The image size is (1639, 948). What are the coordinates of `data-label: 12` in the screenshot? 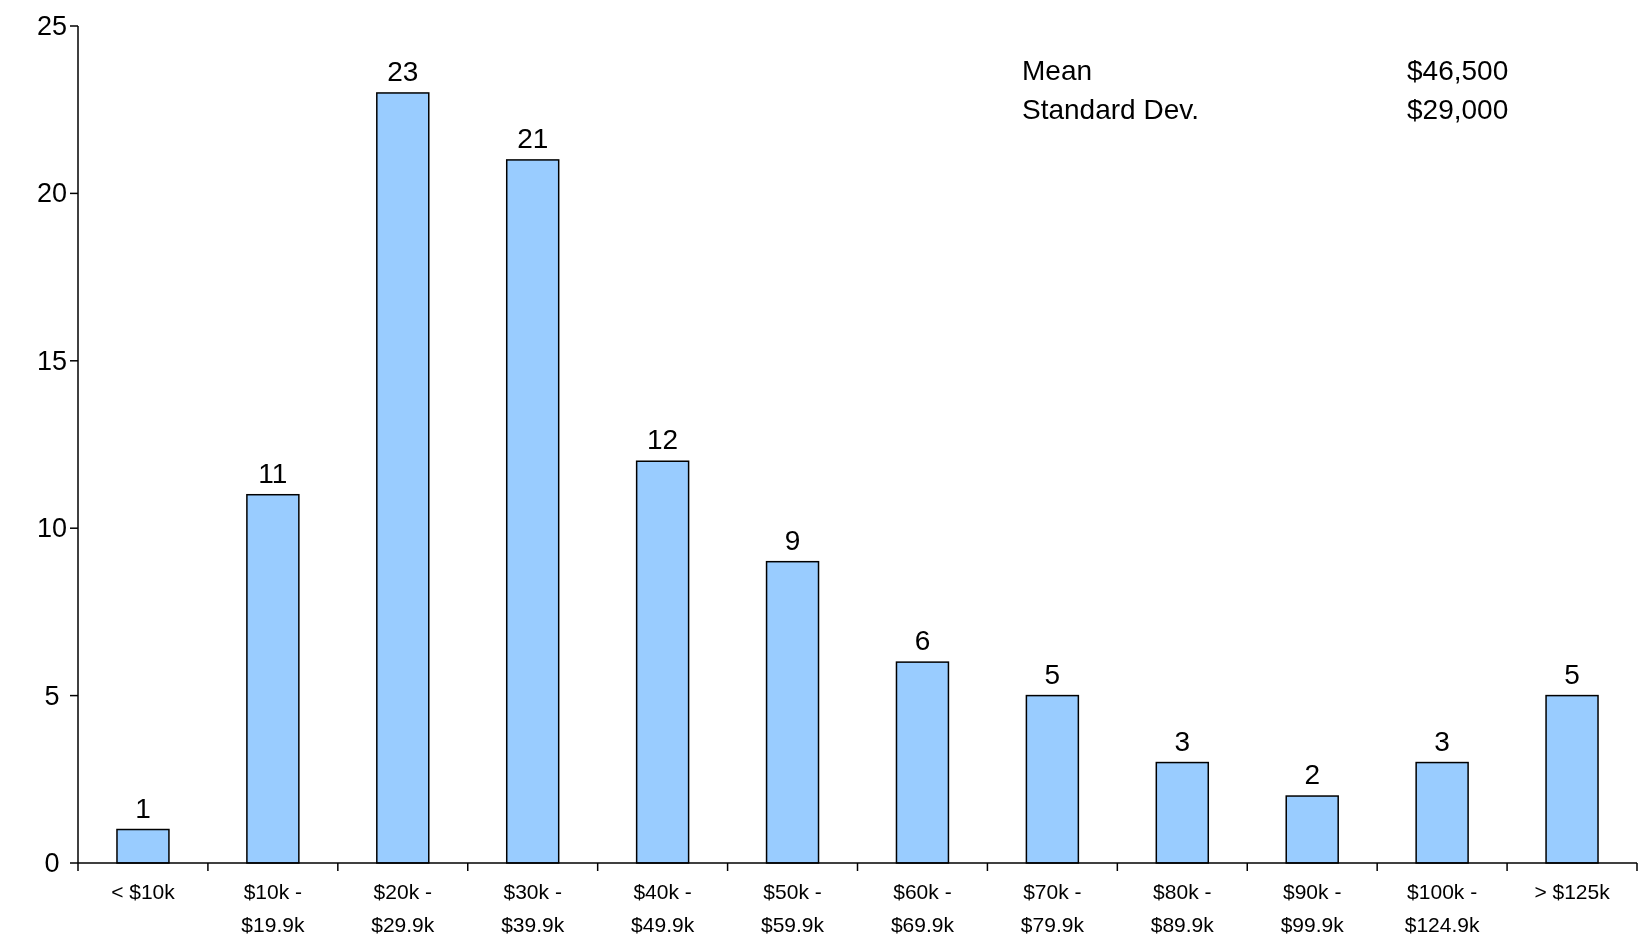 It's located at (663, 440).